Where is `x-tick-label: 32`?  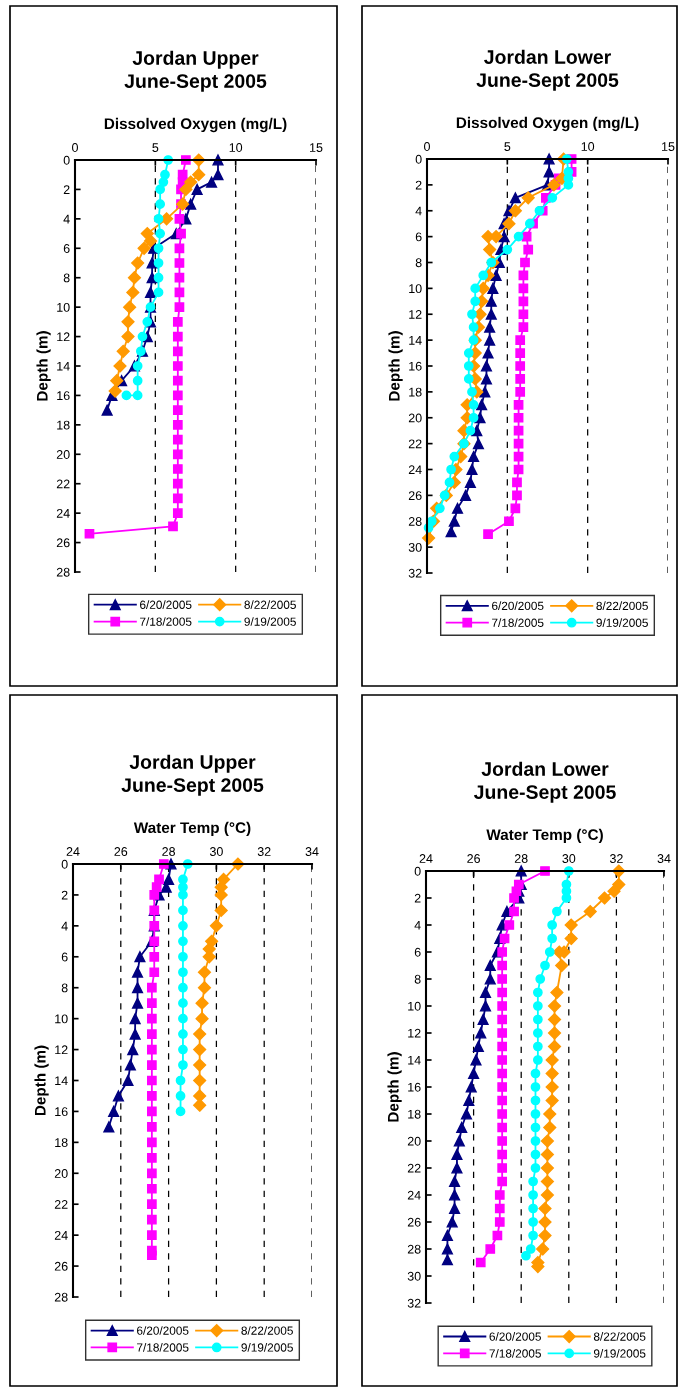
x-tick-label: 32 is located at coordinates (616, 858).